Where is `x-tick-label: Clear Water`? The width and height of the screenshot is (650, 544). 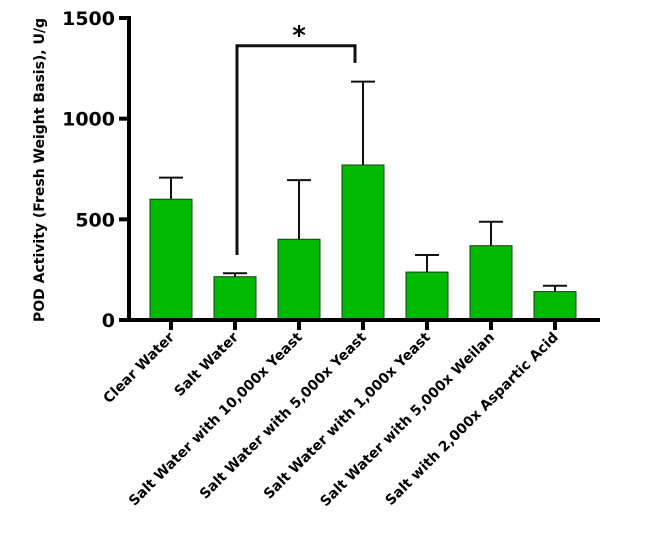 x-tick-label: Clear Water is located at coordinates (139, 367).